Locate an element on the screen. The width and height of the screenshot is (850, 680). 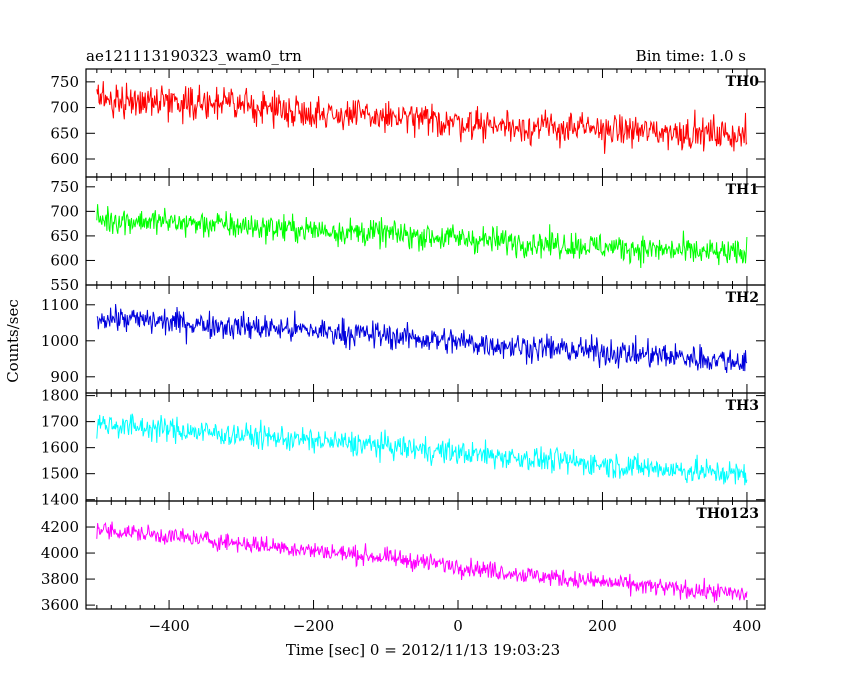
series-trace-th3 is located at coordinates (422, 449).